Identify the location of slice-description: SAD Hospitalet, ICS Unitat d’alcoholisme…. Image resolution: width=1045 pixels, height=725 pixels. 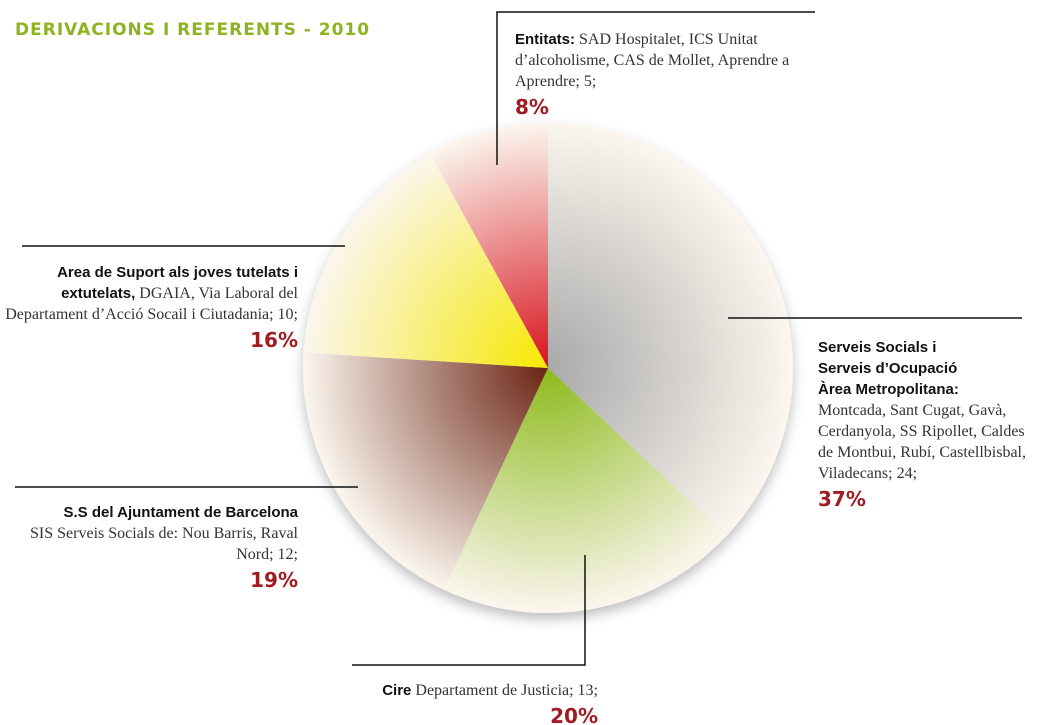
(652, 60).